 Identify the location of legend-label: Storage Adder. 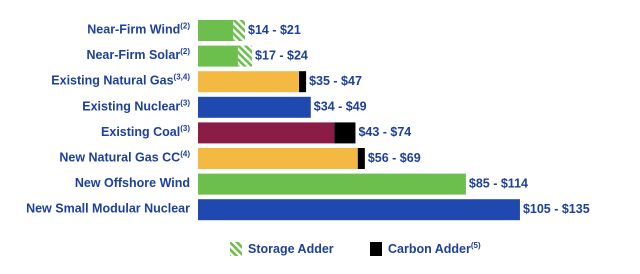
(291, 249).